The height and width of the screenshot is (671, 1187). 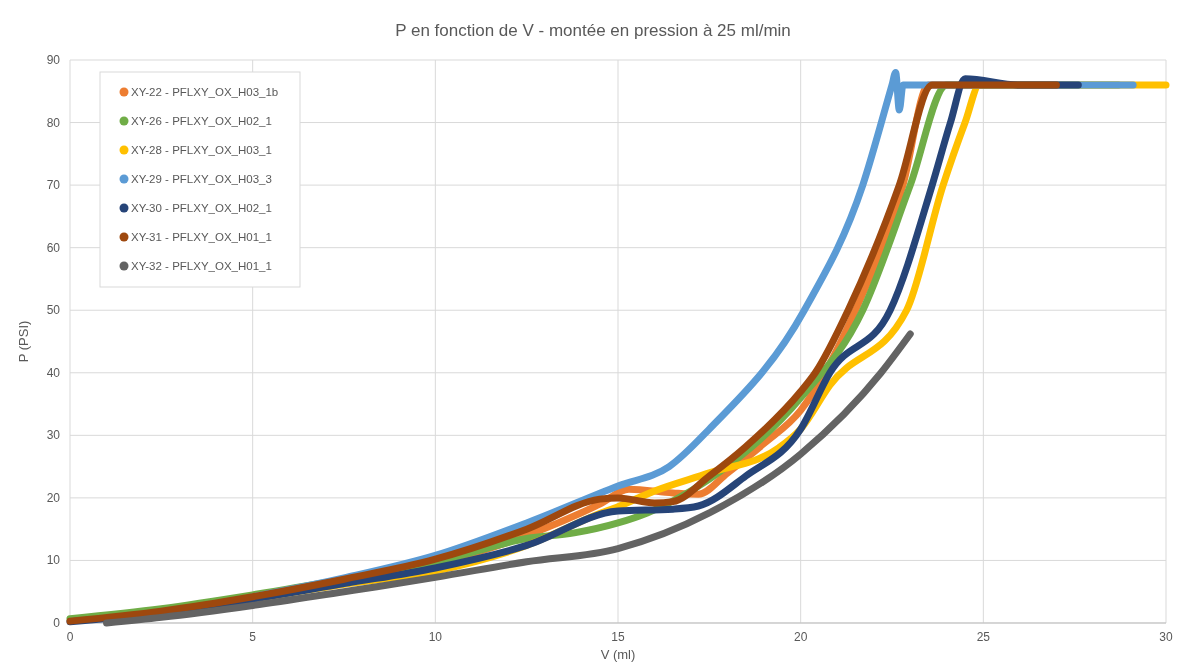 What do you see at coordinates (618, 637) in the screenshot?
I see `x-tick-label: 15` at bounding box center [618, 637].